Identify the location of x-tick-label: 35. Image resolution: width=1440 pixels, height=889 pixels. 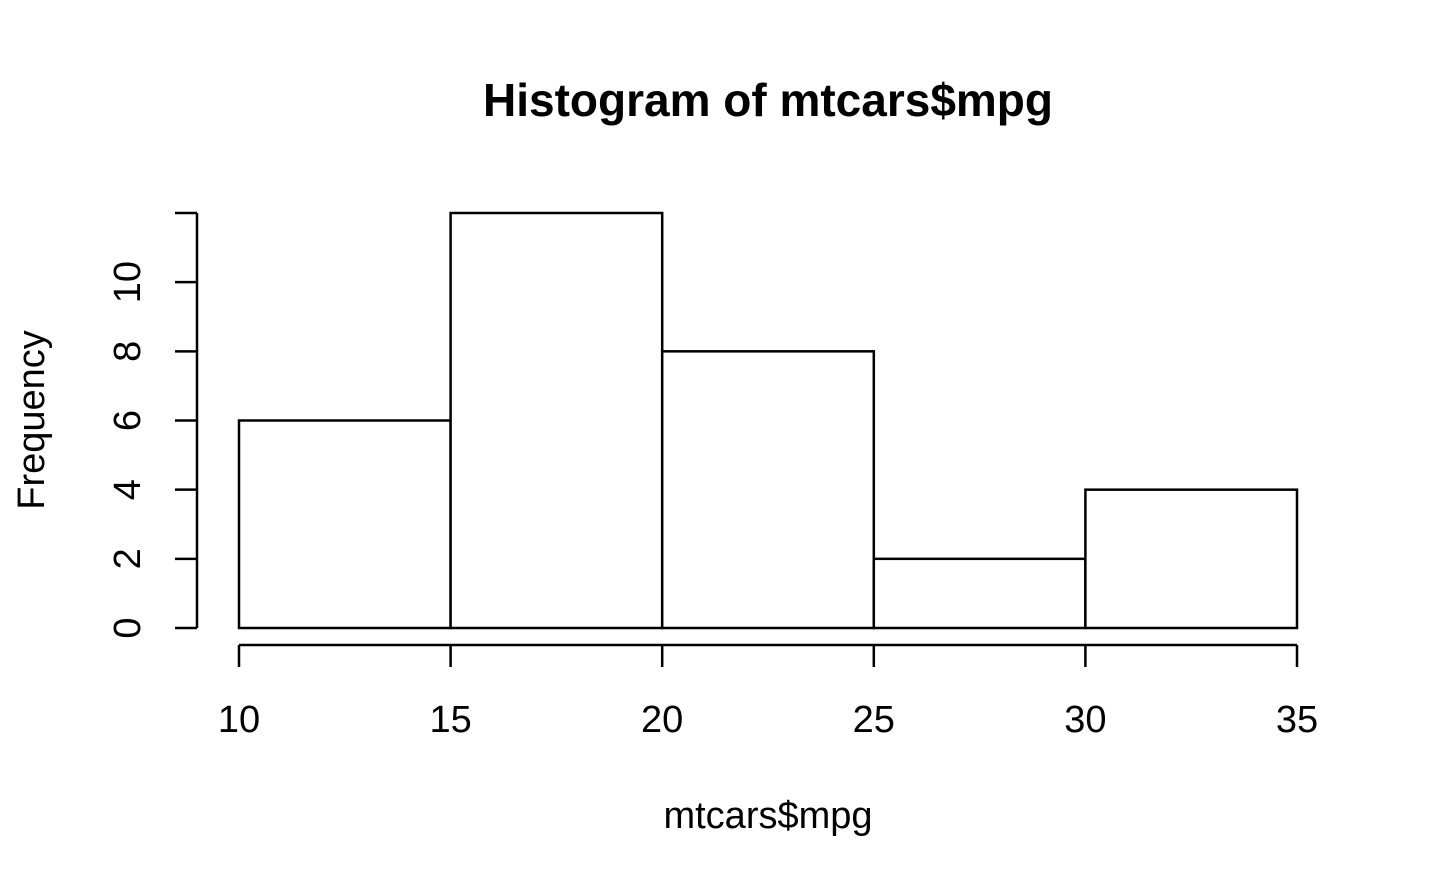
(1297, 720).